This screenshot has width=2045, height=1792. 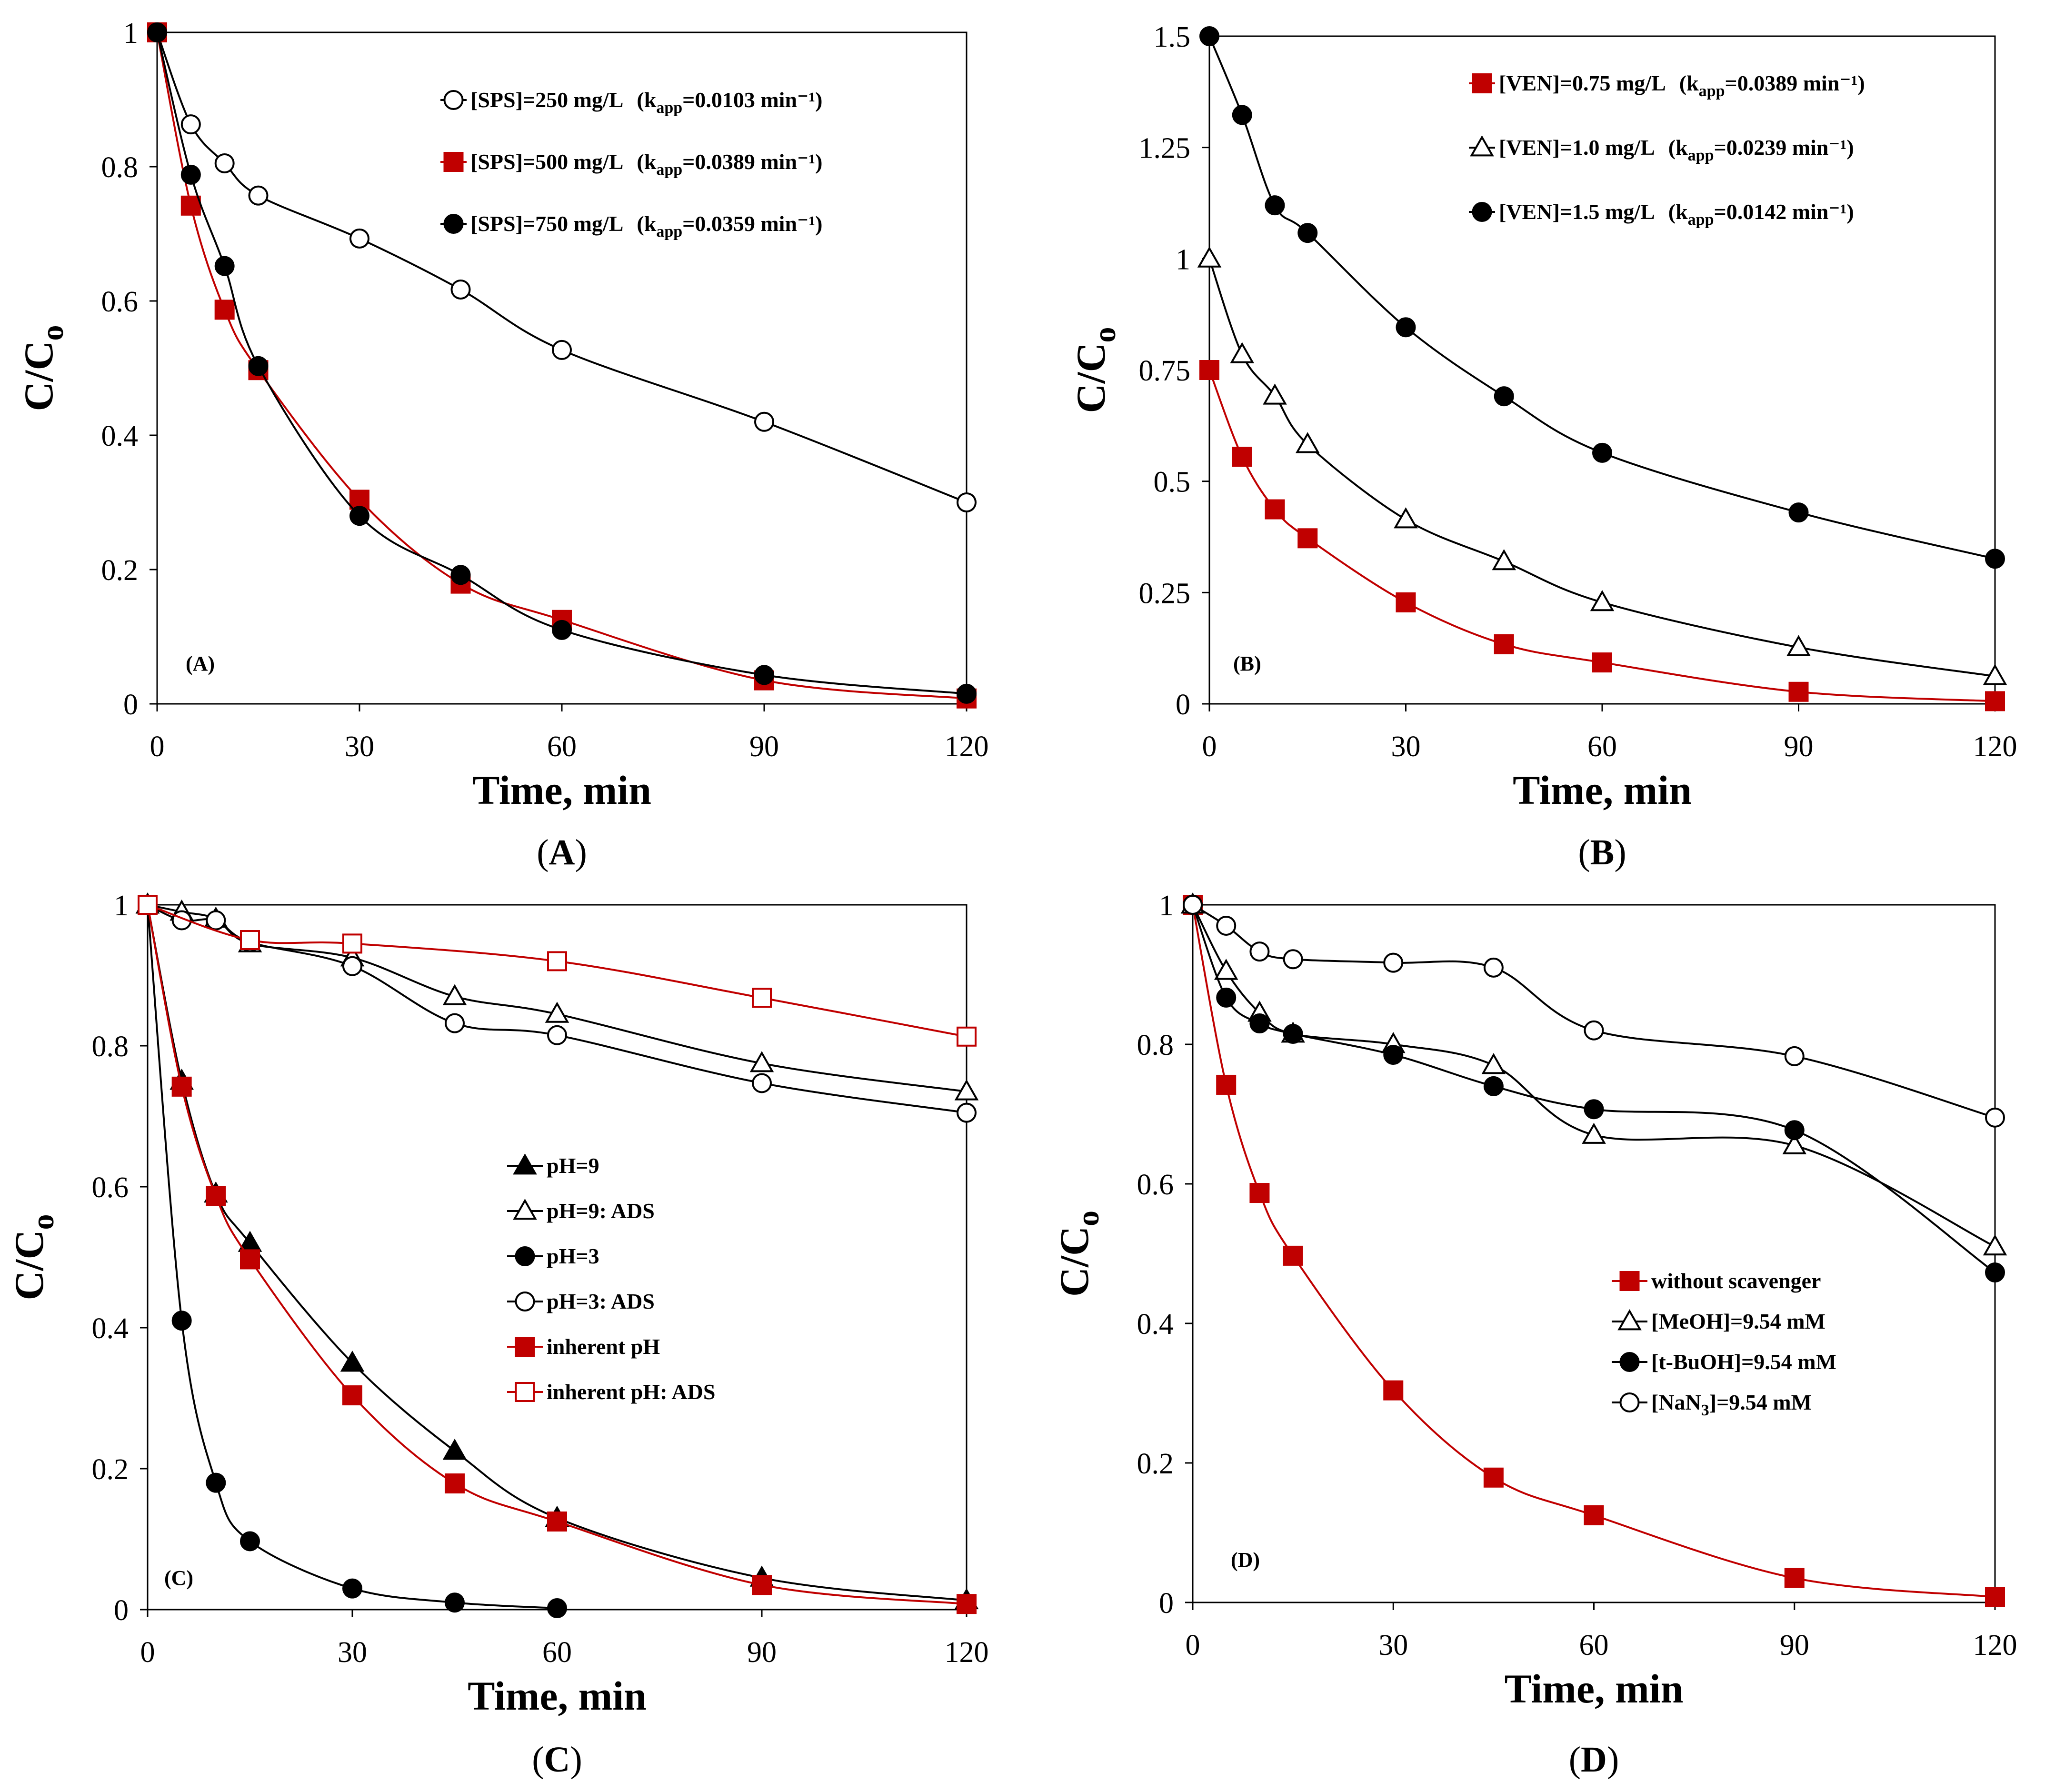 I want to click on legend-k-value: =0.0103 min⁻¹), so click(x=752, y=100).